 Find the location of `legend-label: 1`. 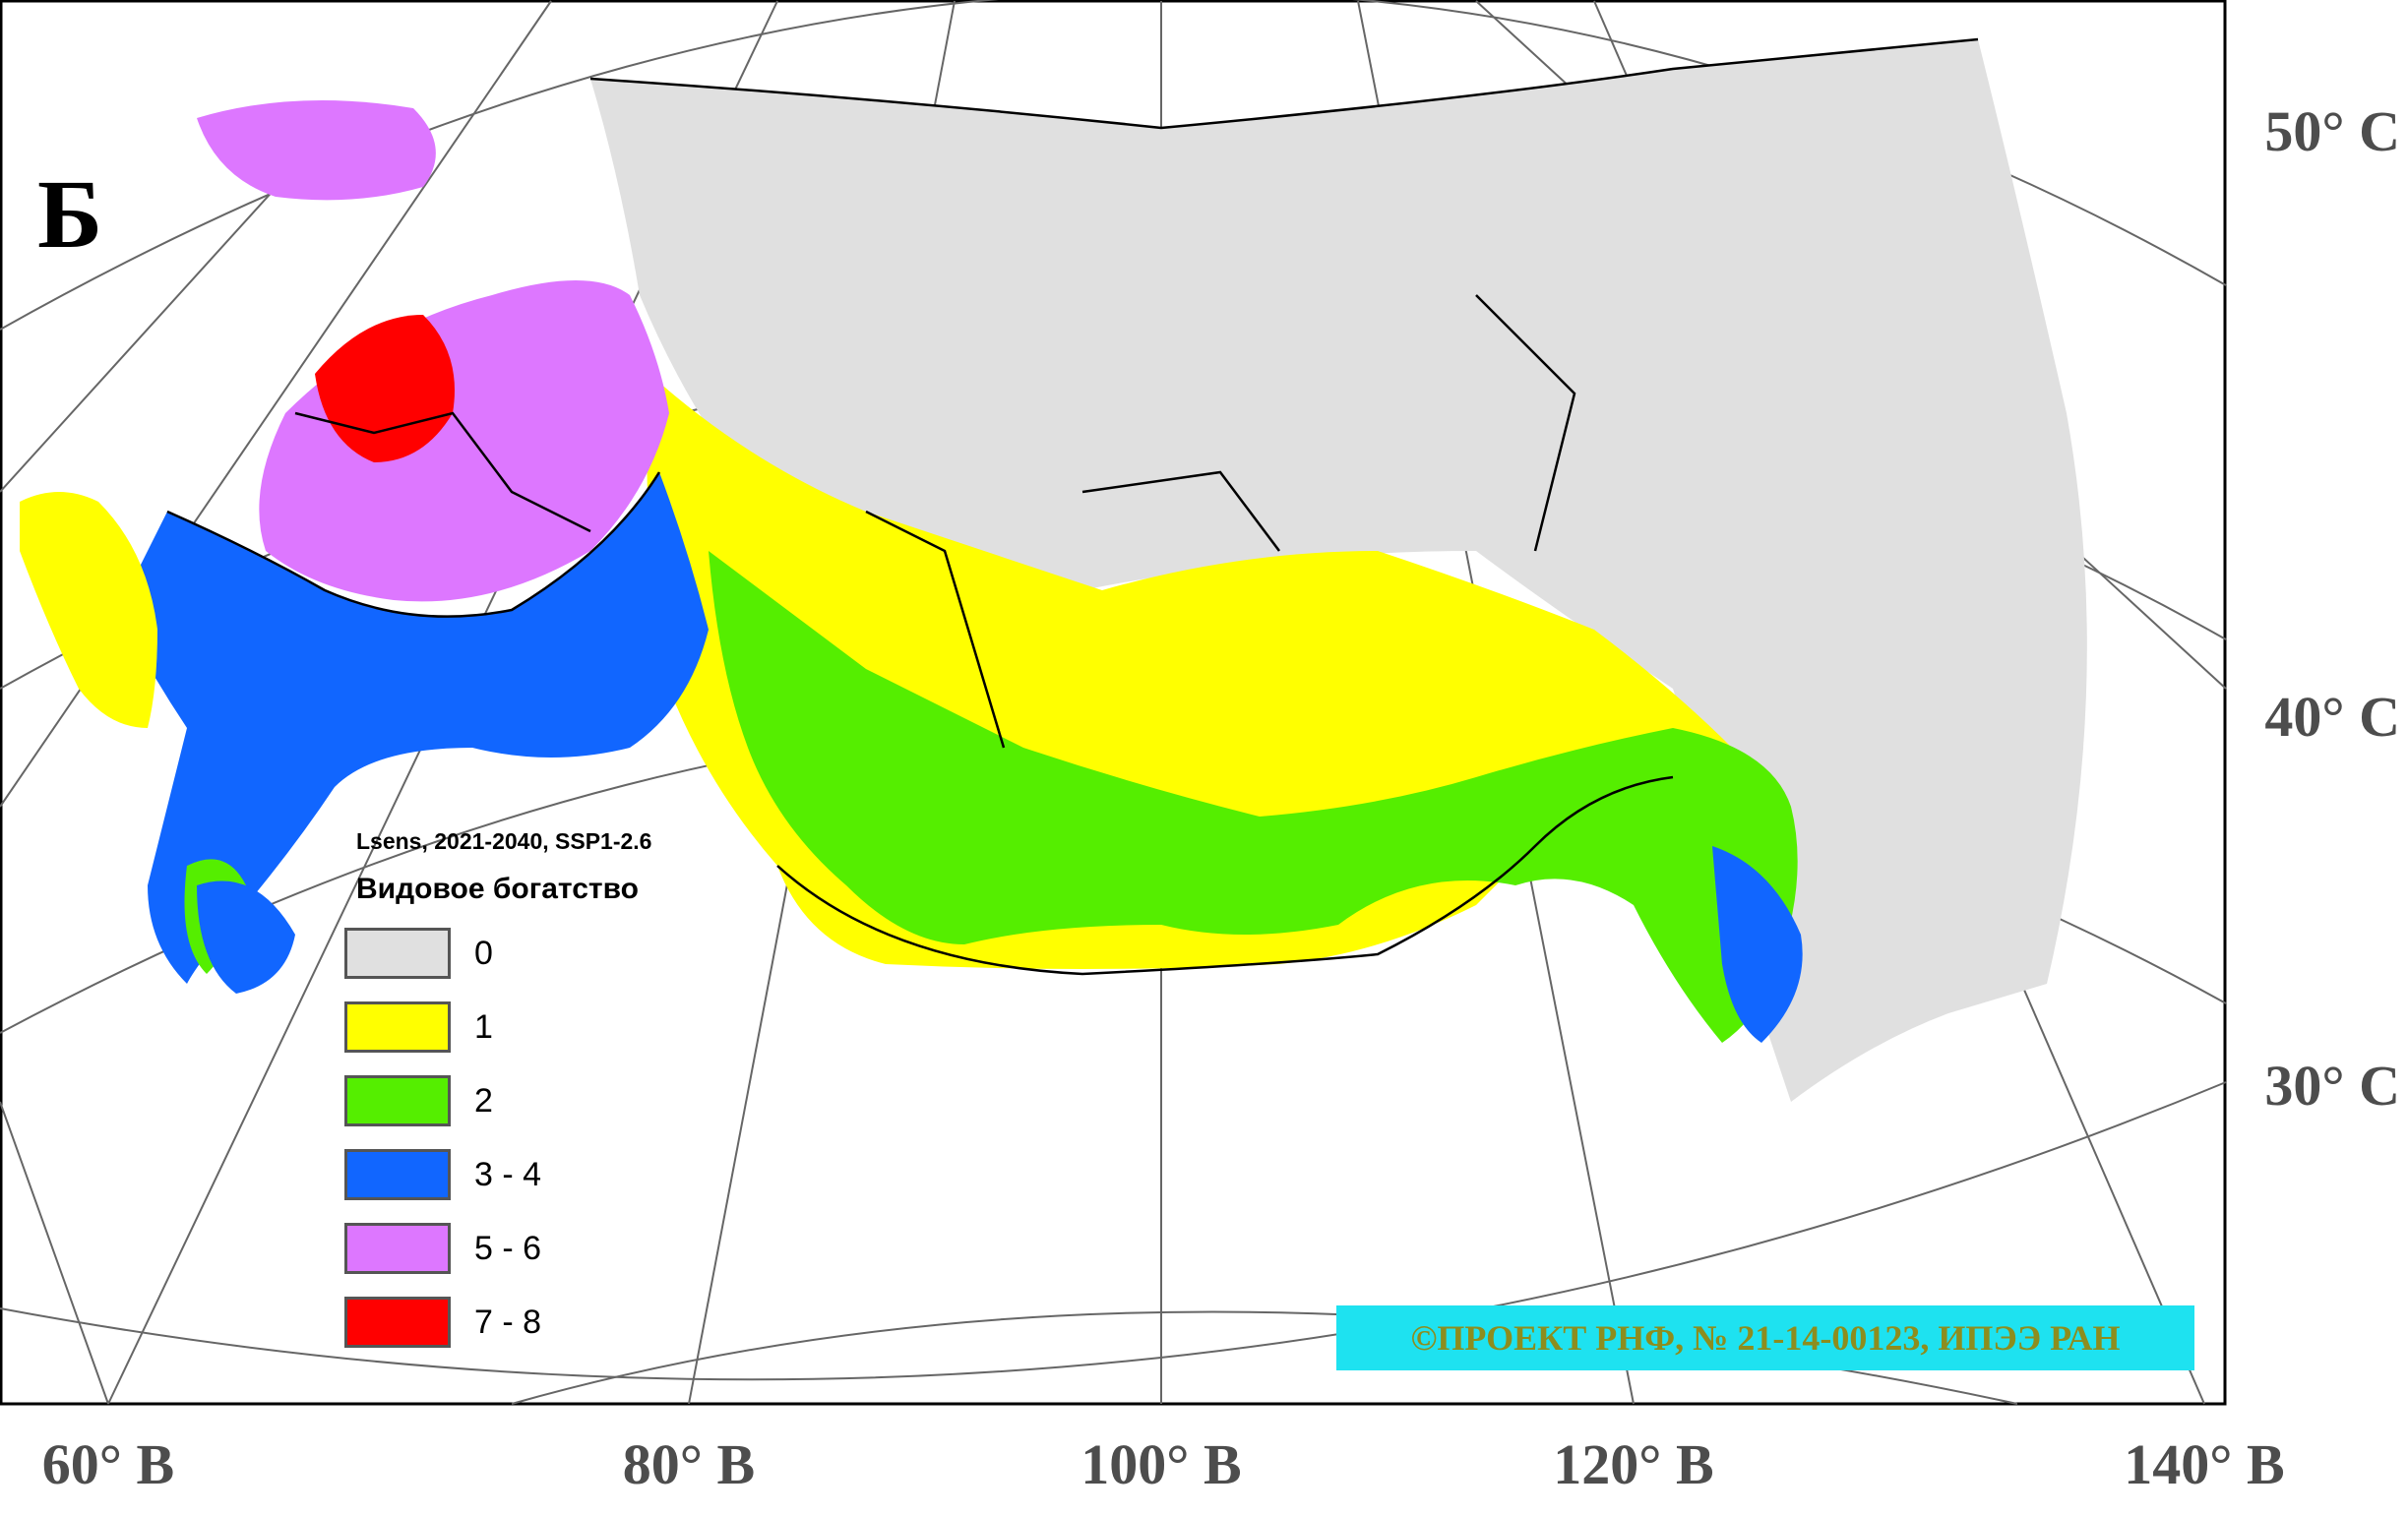

legend-label: 1 is located at coordinates (484, 1027).